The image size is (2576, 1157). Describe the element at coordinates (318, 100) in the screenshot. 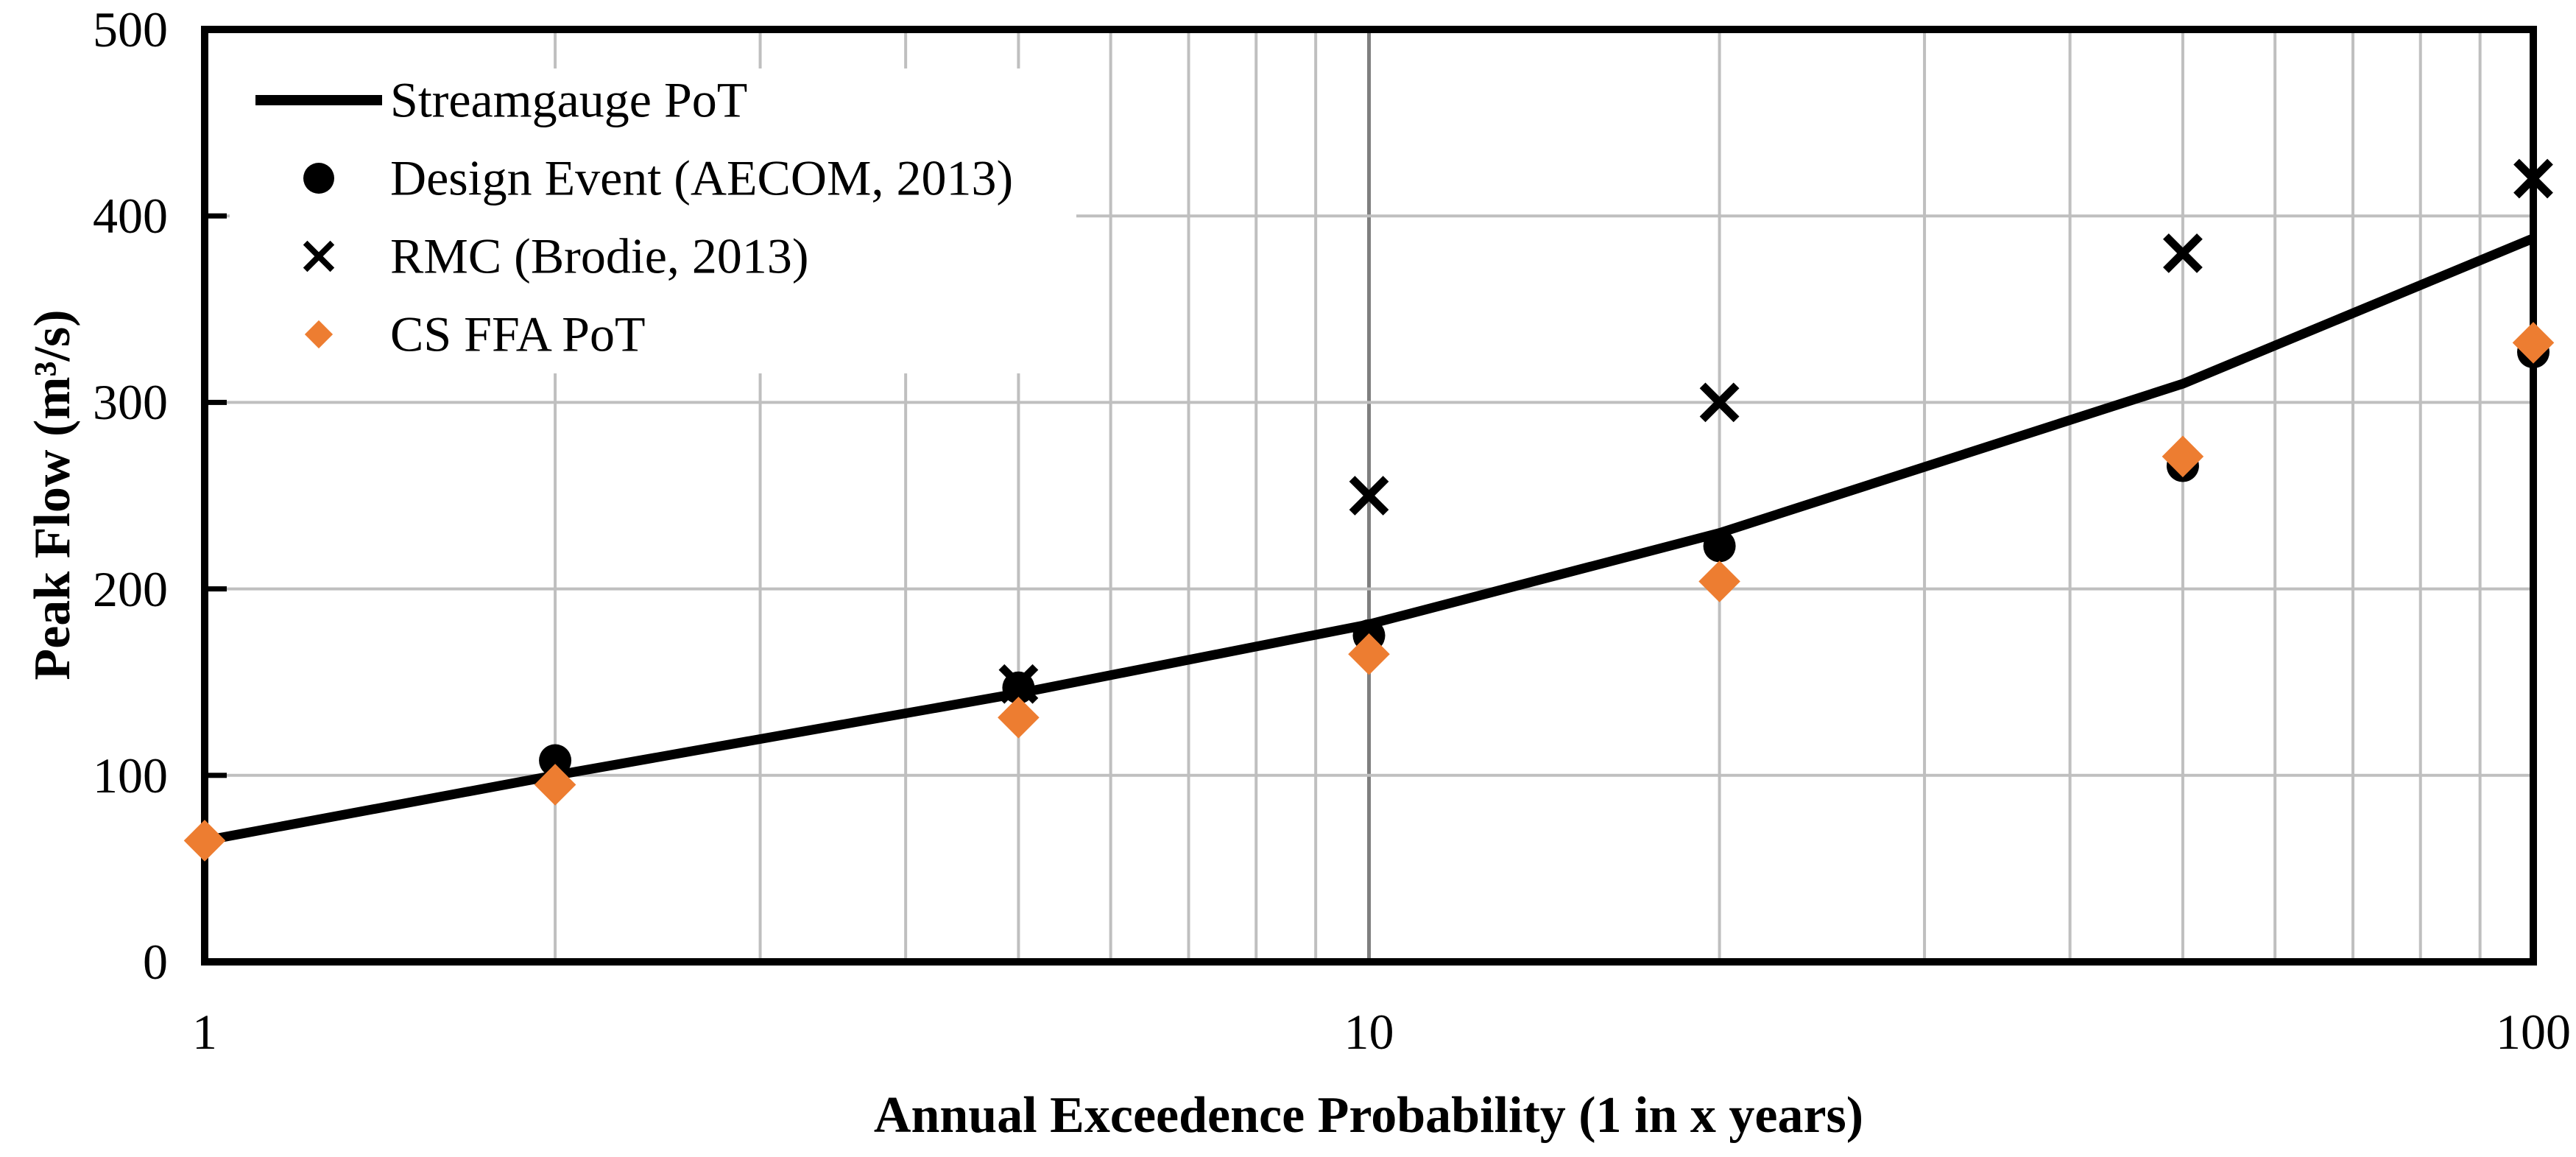

I see `line-swatch-icon` at that location.